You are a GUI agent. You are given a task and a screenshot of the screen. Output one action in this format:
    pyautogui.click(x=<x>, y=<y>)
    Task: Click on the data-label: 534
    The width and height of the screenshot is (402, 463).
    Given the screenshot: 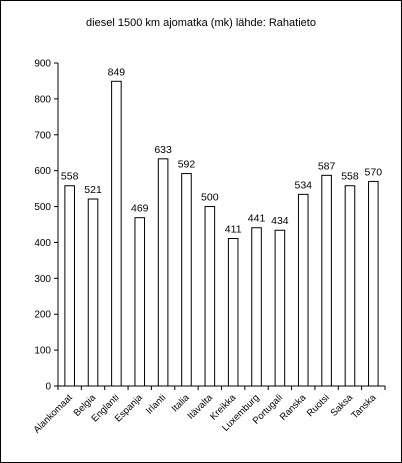 What is the action you would take?
    pyautogui.click(x=303, y=185)
    